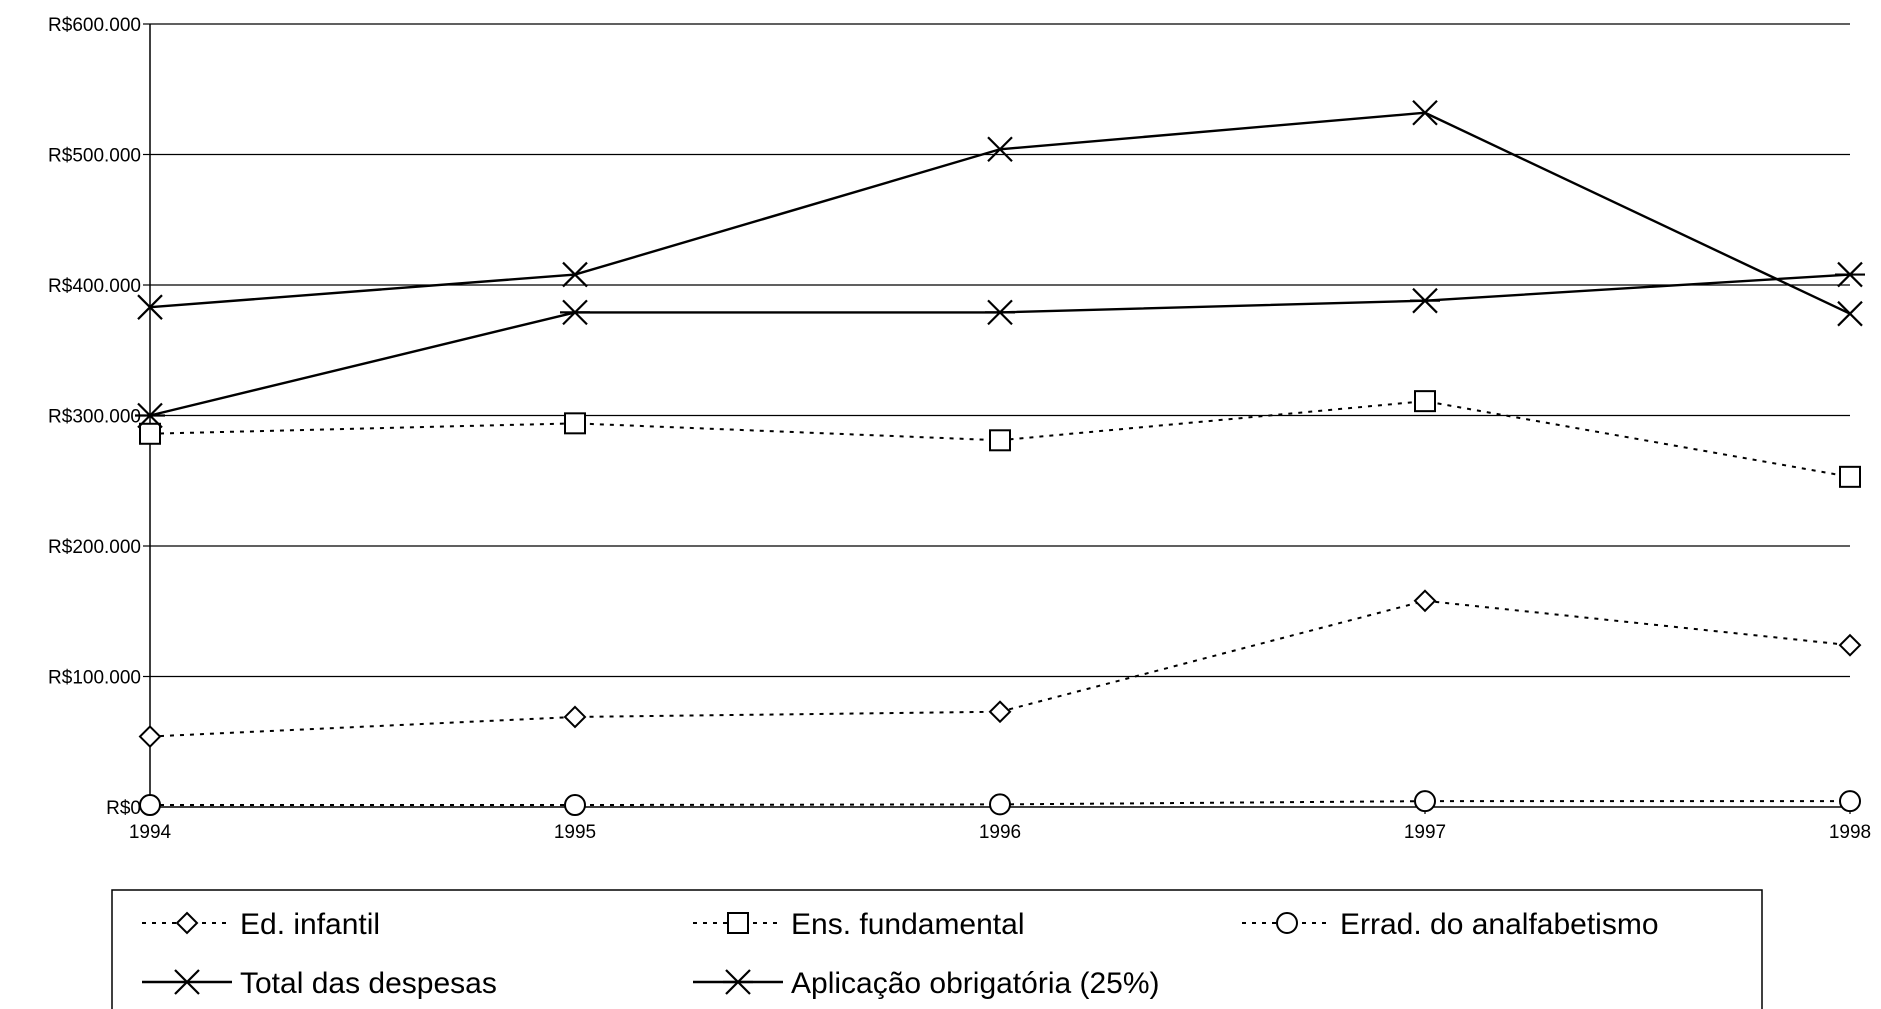 Image resolution: width=1881 pixels, height=1009 pixels. Describe the element at coordinates (975, 983) in the screenshot. I see `legend-label: Aplicação obrigatória (25%)` at that location.